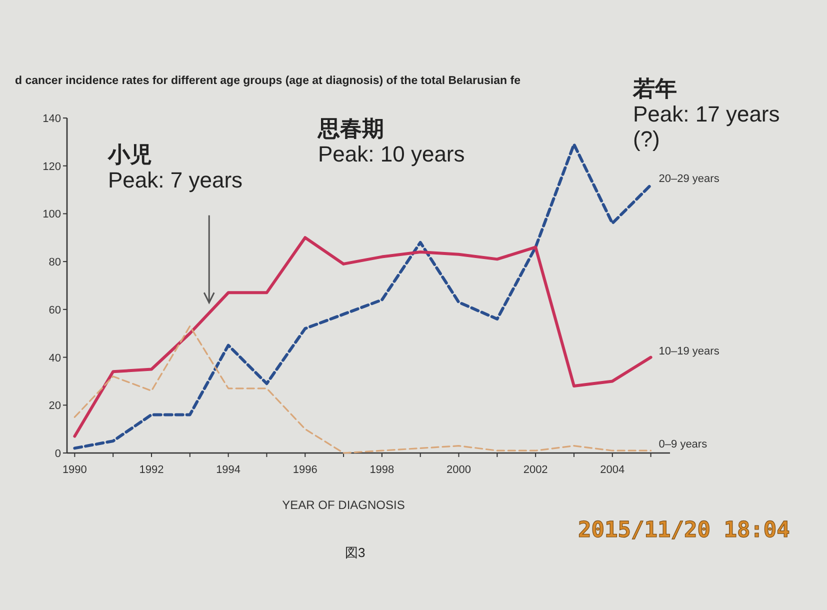 The height and width of the screenshot is (610, 827). What do you see at coordinates (706, 114) in the screenshot?
I see `annotation: 若年 Peak: 17 years (?)` at bounding box center [706, 114].